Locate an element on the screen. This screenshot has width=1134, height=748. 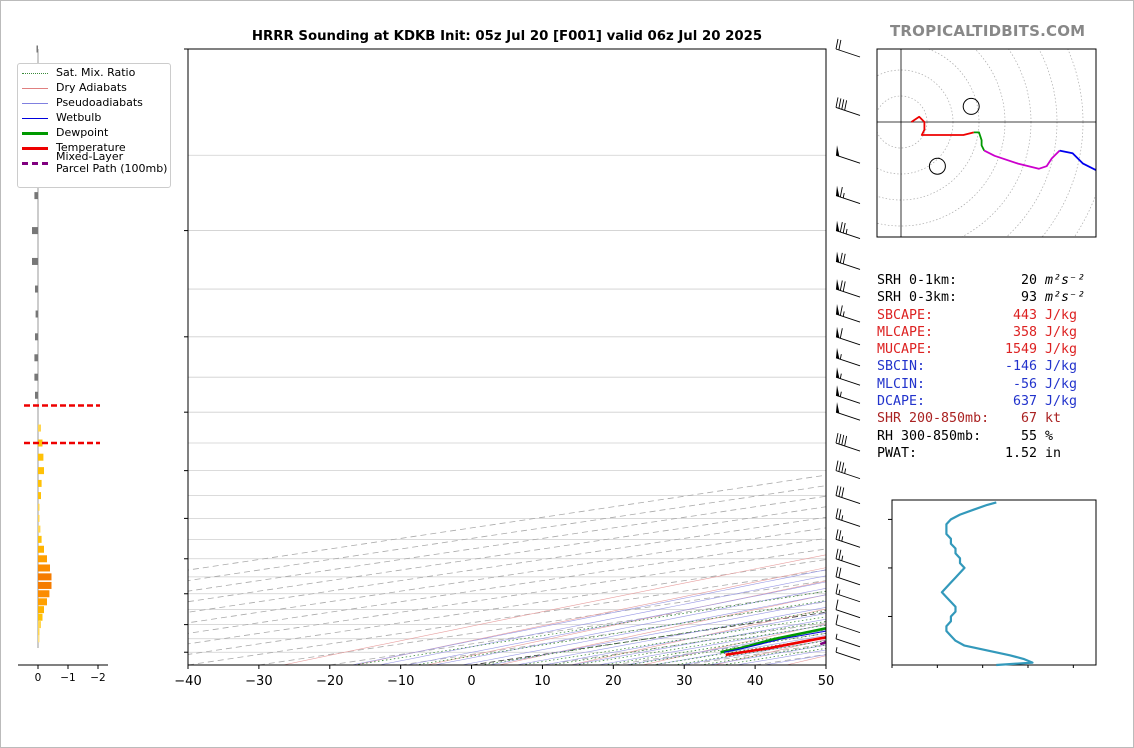
x-tick-label: −30 is located at coordinates (258, 681).